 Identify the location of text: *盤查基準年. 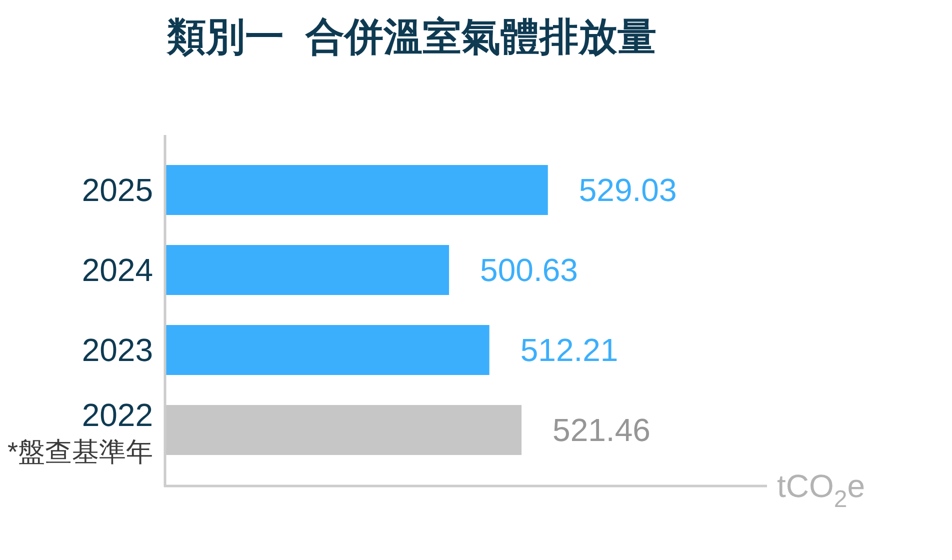
(80, 452).